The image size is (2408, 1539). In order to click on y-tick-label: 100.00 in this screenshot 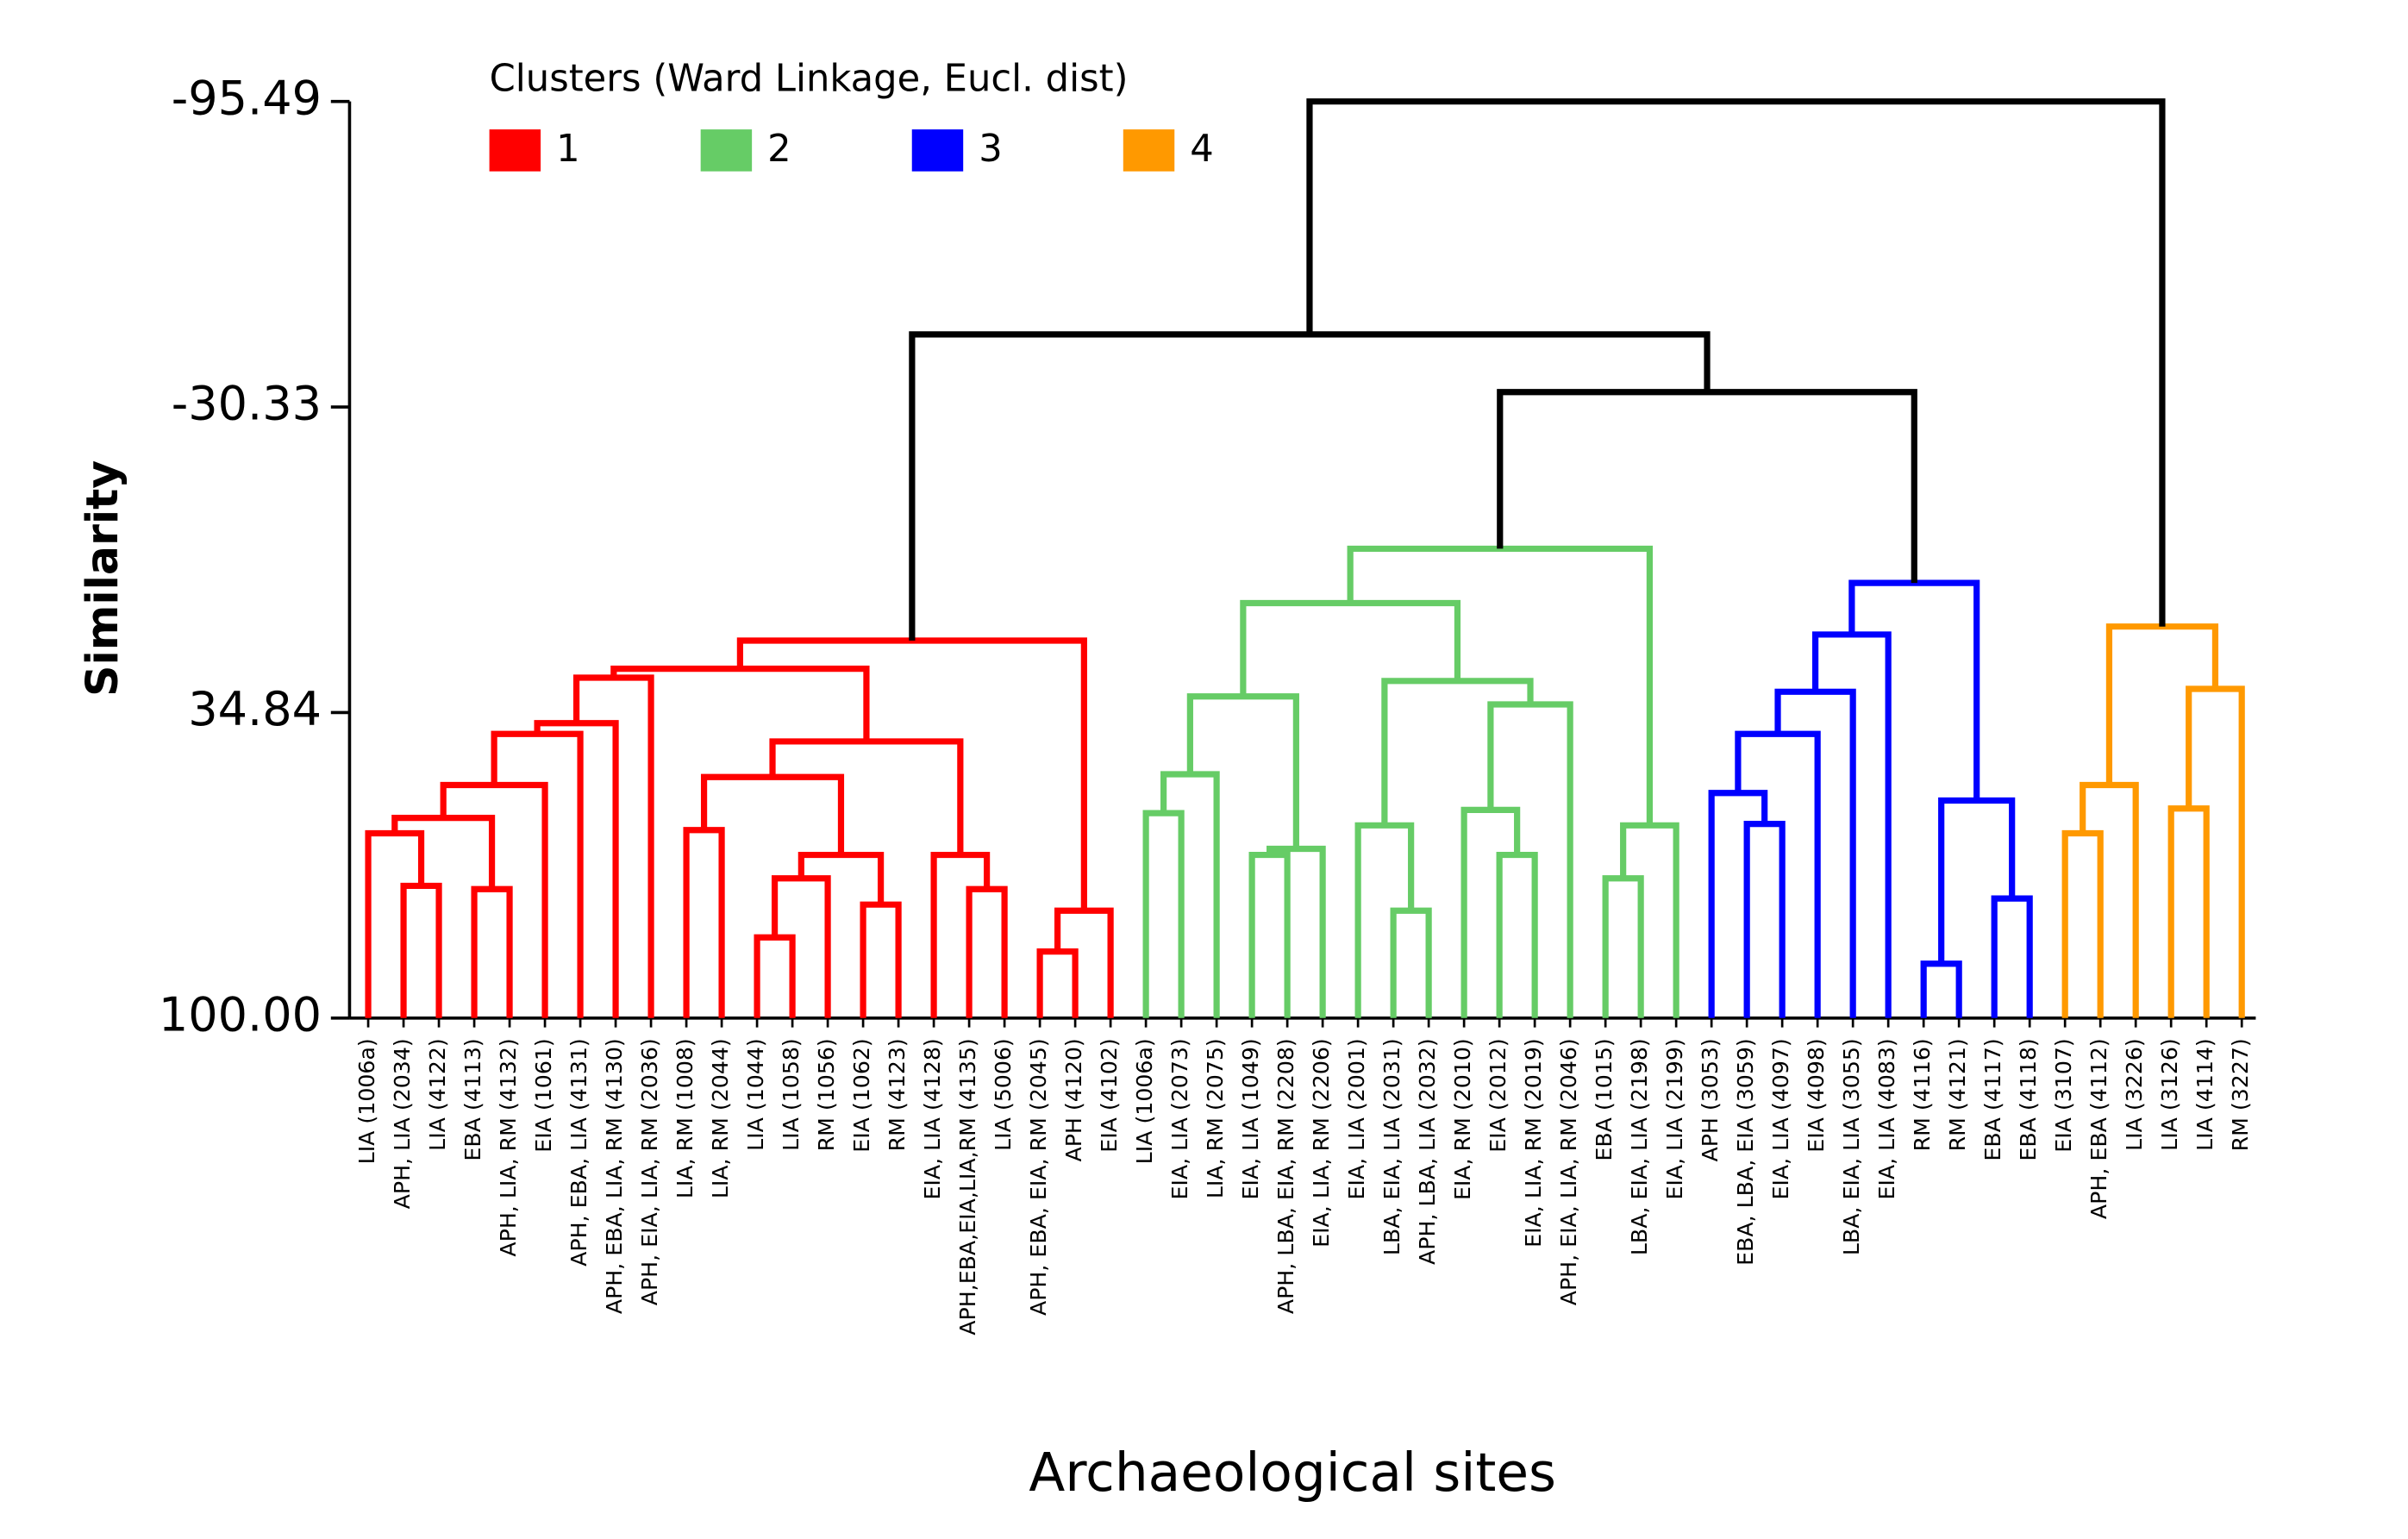, I will do `click(240, 1015)`.